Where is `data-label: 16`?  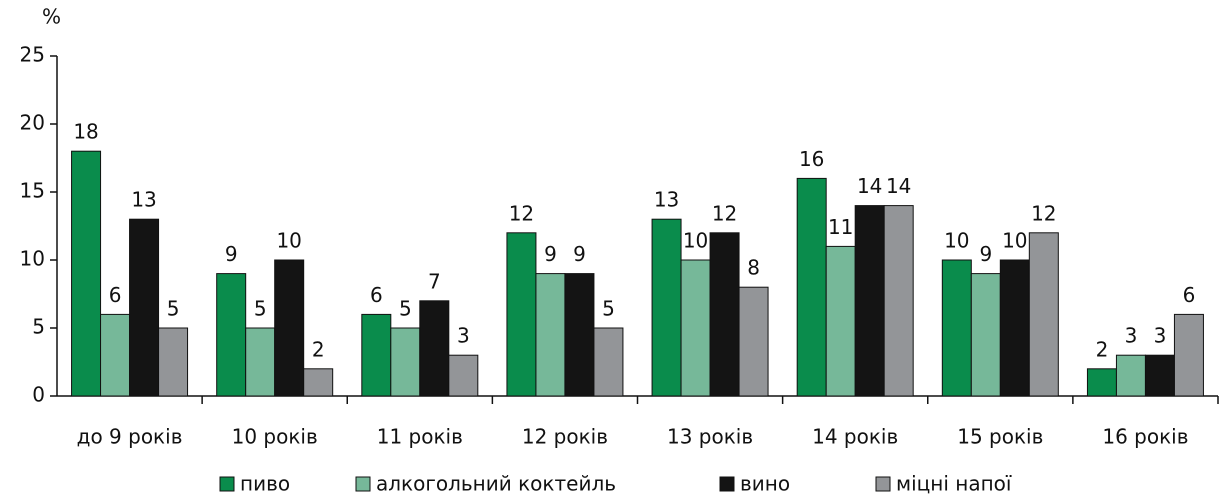
data-label: 16 is located at coordinates (811, 159).